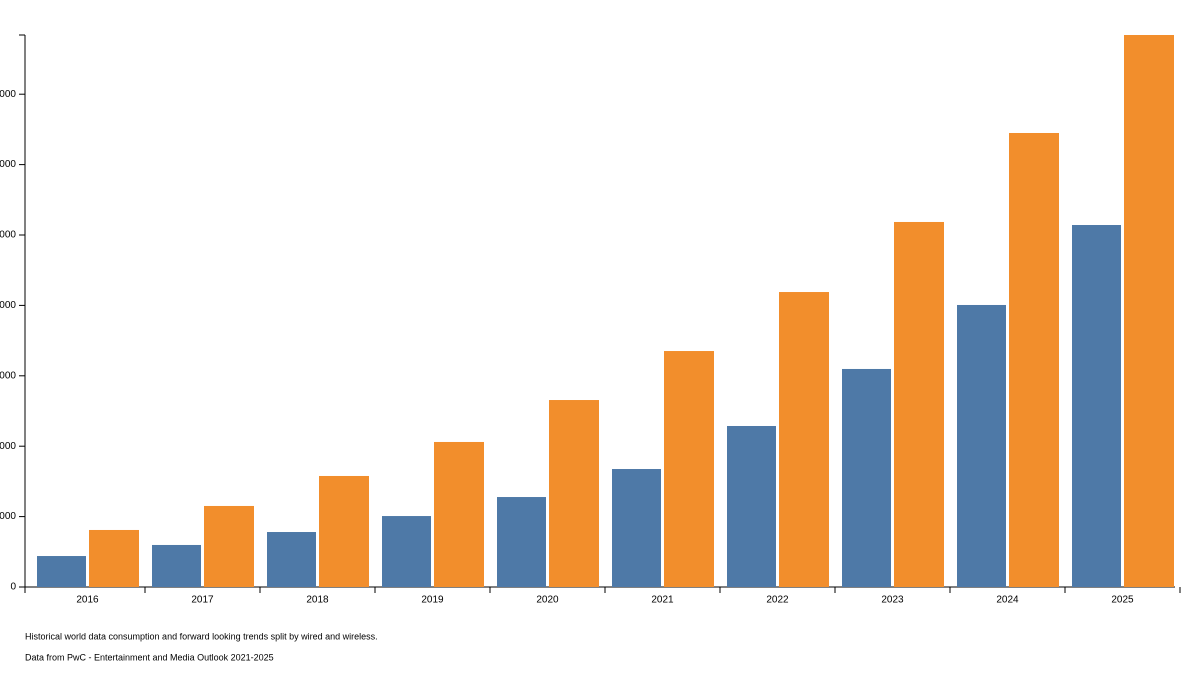 Image resolution: width=1200 pixels, height=675 pixels. I want to click on x-tick-label: 2022, so click(777, 600).